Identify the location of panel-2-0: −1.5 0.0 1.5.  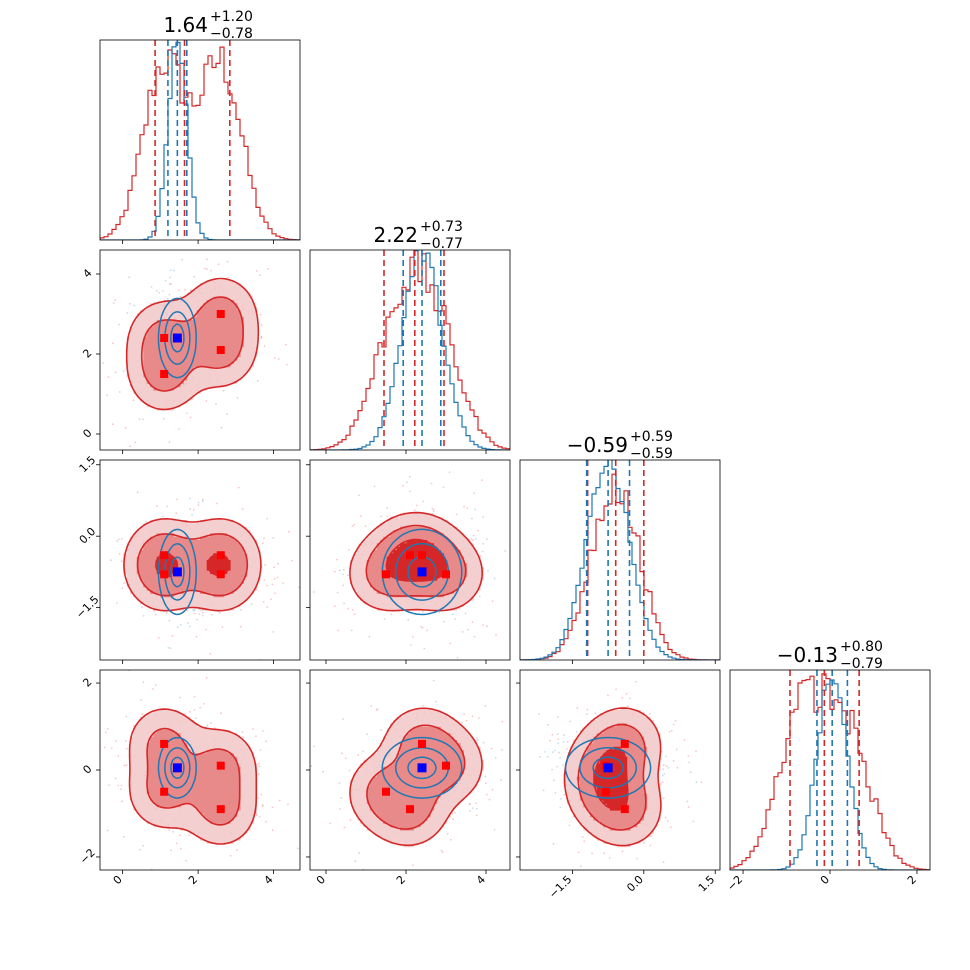
(187, 559).